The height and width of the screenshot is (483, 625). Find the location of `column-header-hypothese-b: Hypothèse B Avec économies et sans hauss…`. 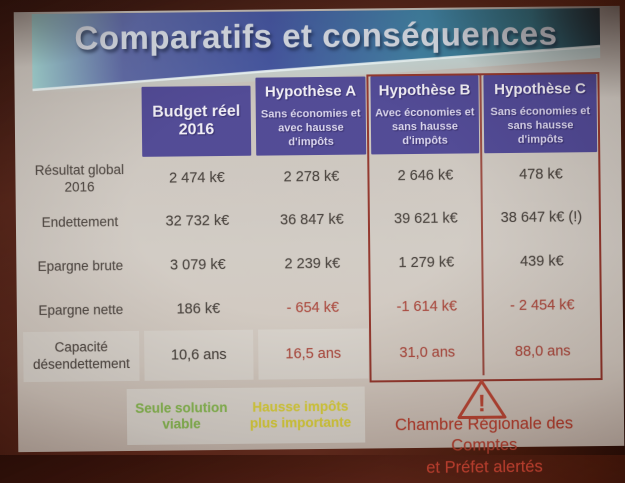

column-header-hypothese-b: Hypothèse B Avec économies et sans hauss… is located at coordinates (425, 115).